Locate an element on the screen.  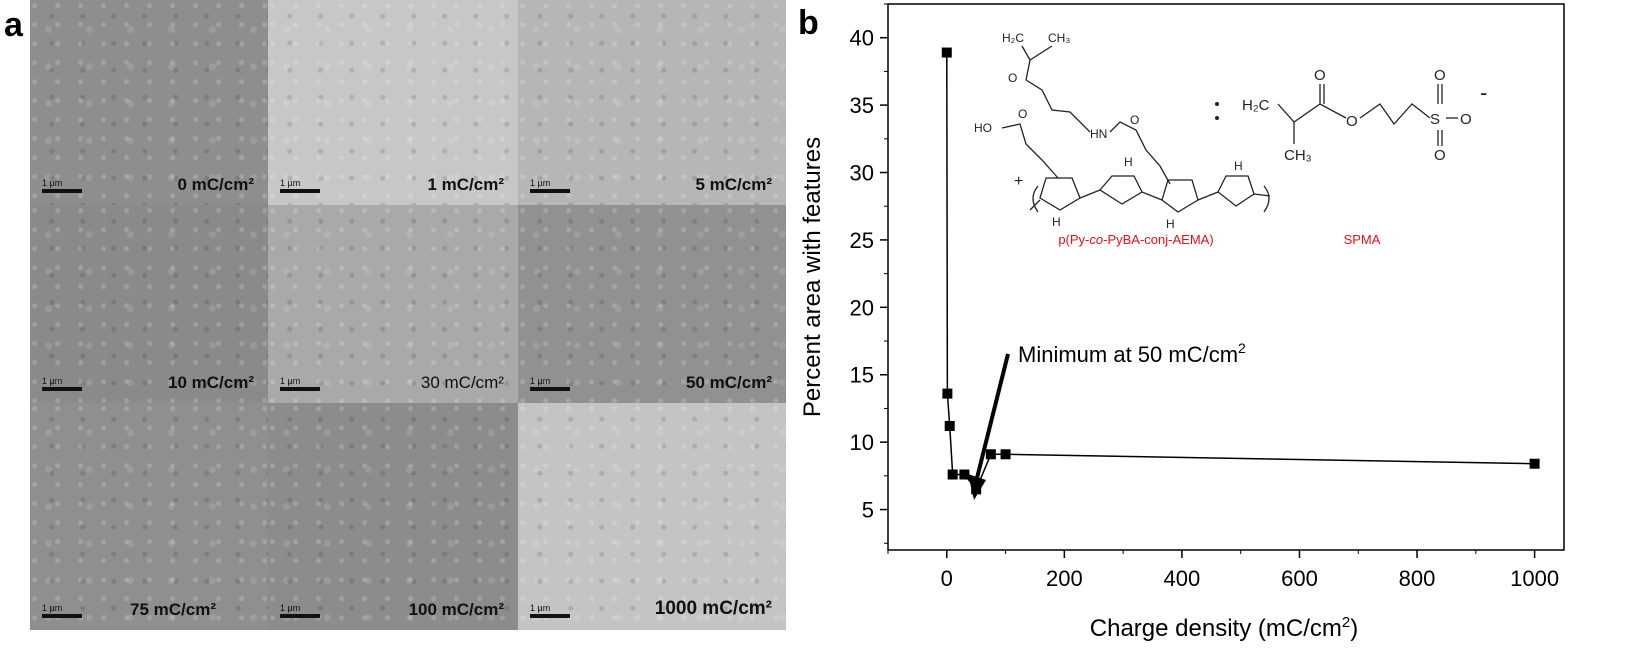
sem-tile-5: 1 µm 50 mC/cm² is located at coordinates (652, 304).